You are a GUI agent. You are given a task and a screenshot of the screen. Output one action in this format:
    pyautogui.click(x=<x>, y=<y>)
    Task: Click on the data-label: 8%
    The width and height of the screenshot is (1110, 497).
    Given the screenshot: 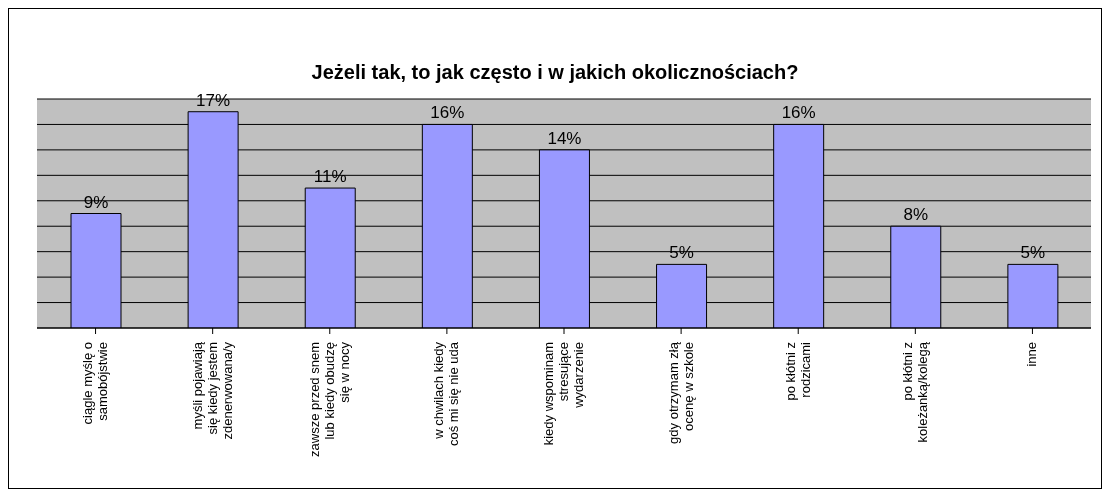 What is the action you would take?
    pyautogui.click(x=916, y=215)
    